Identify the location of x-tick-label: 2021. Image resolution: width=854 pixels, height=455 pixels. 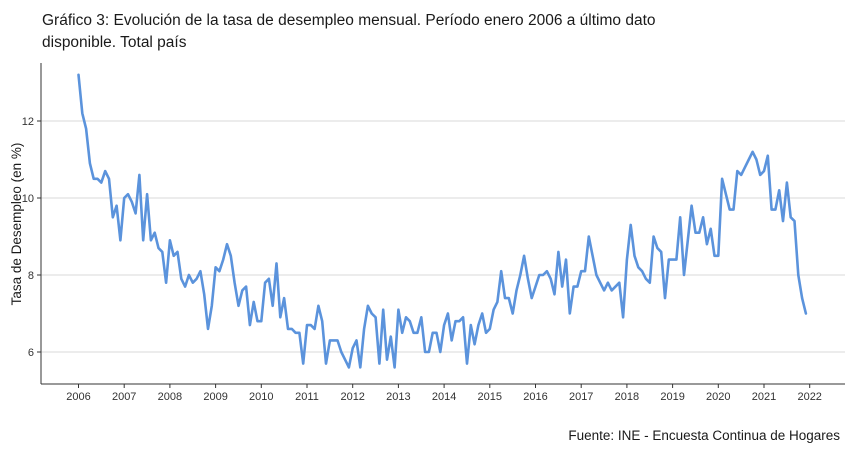
(764, 397).